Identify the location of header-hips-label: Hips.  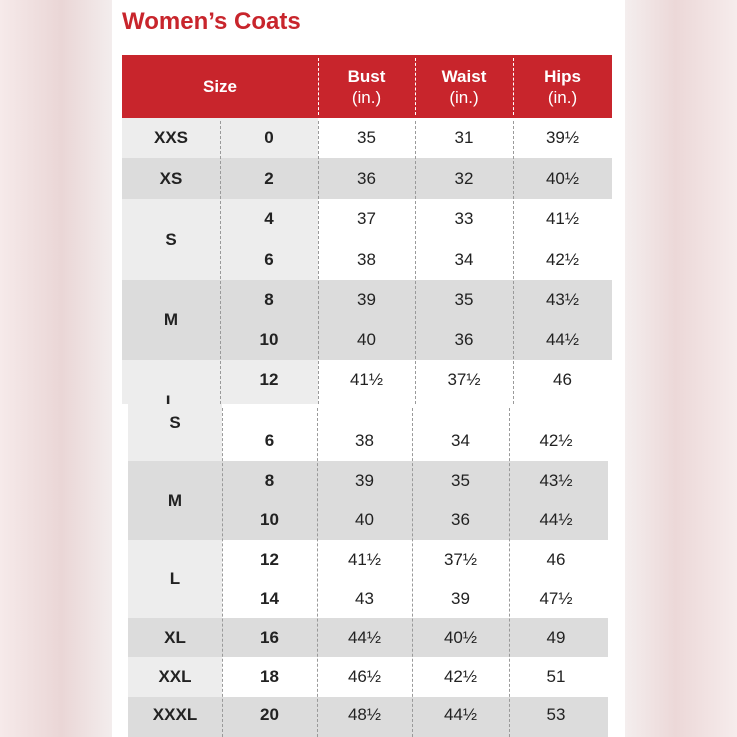
(562, 76).